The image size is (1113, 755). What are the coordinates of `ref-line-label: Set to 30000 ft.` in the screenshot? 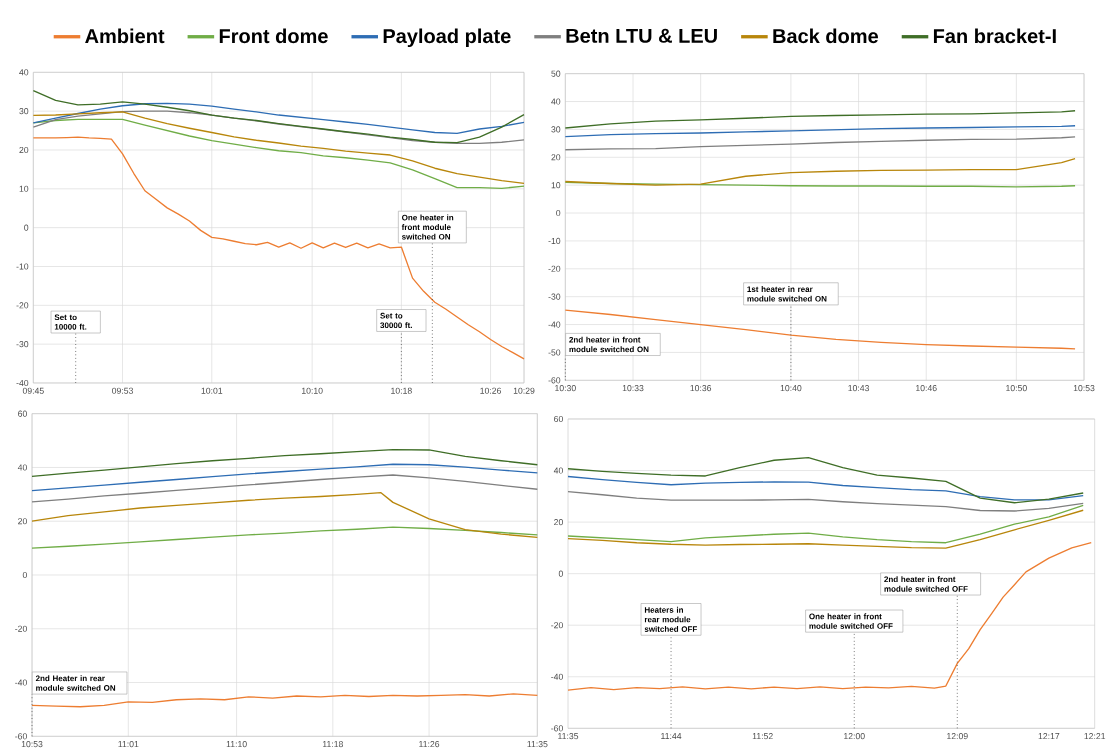 It's located at (396, 320).